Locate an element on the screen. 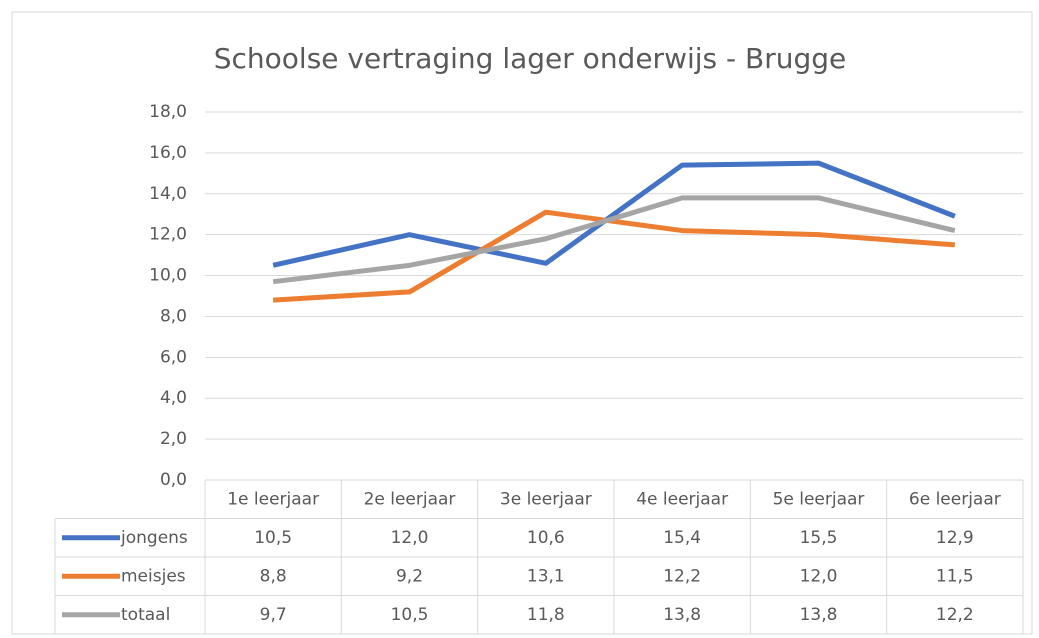 This screenshot has width=1039, height=638. table-value: 13,1 is located at coordinates (546, 576).